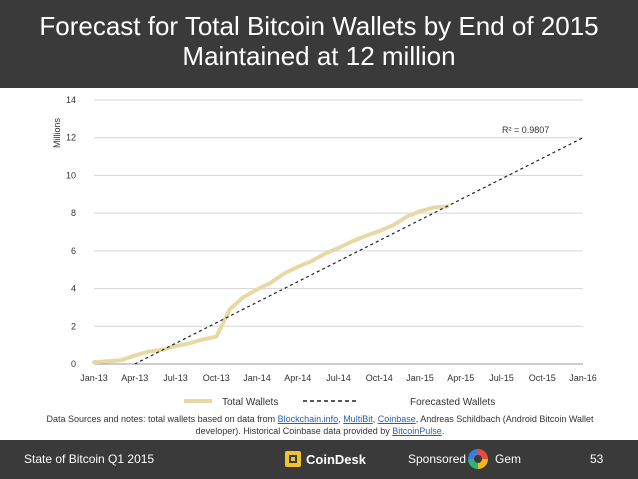 The width and height of the screenshot is (638, 479). What do you see at coordinates (308, 419) in the screenshot?
I see `link-blockchain-info: Blockchain.info` at bounding box center [308, 419].